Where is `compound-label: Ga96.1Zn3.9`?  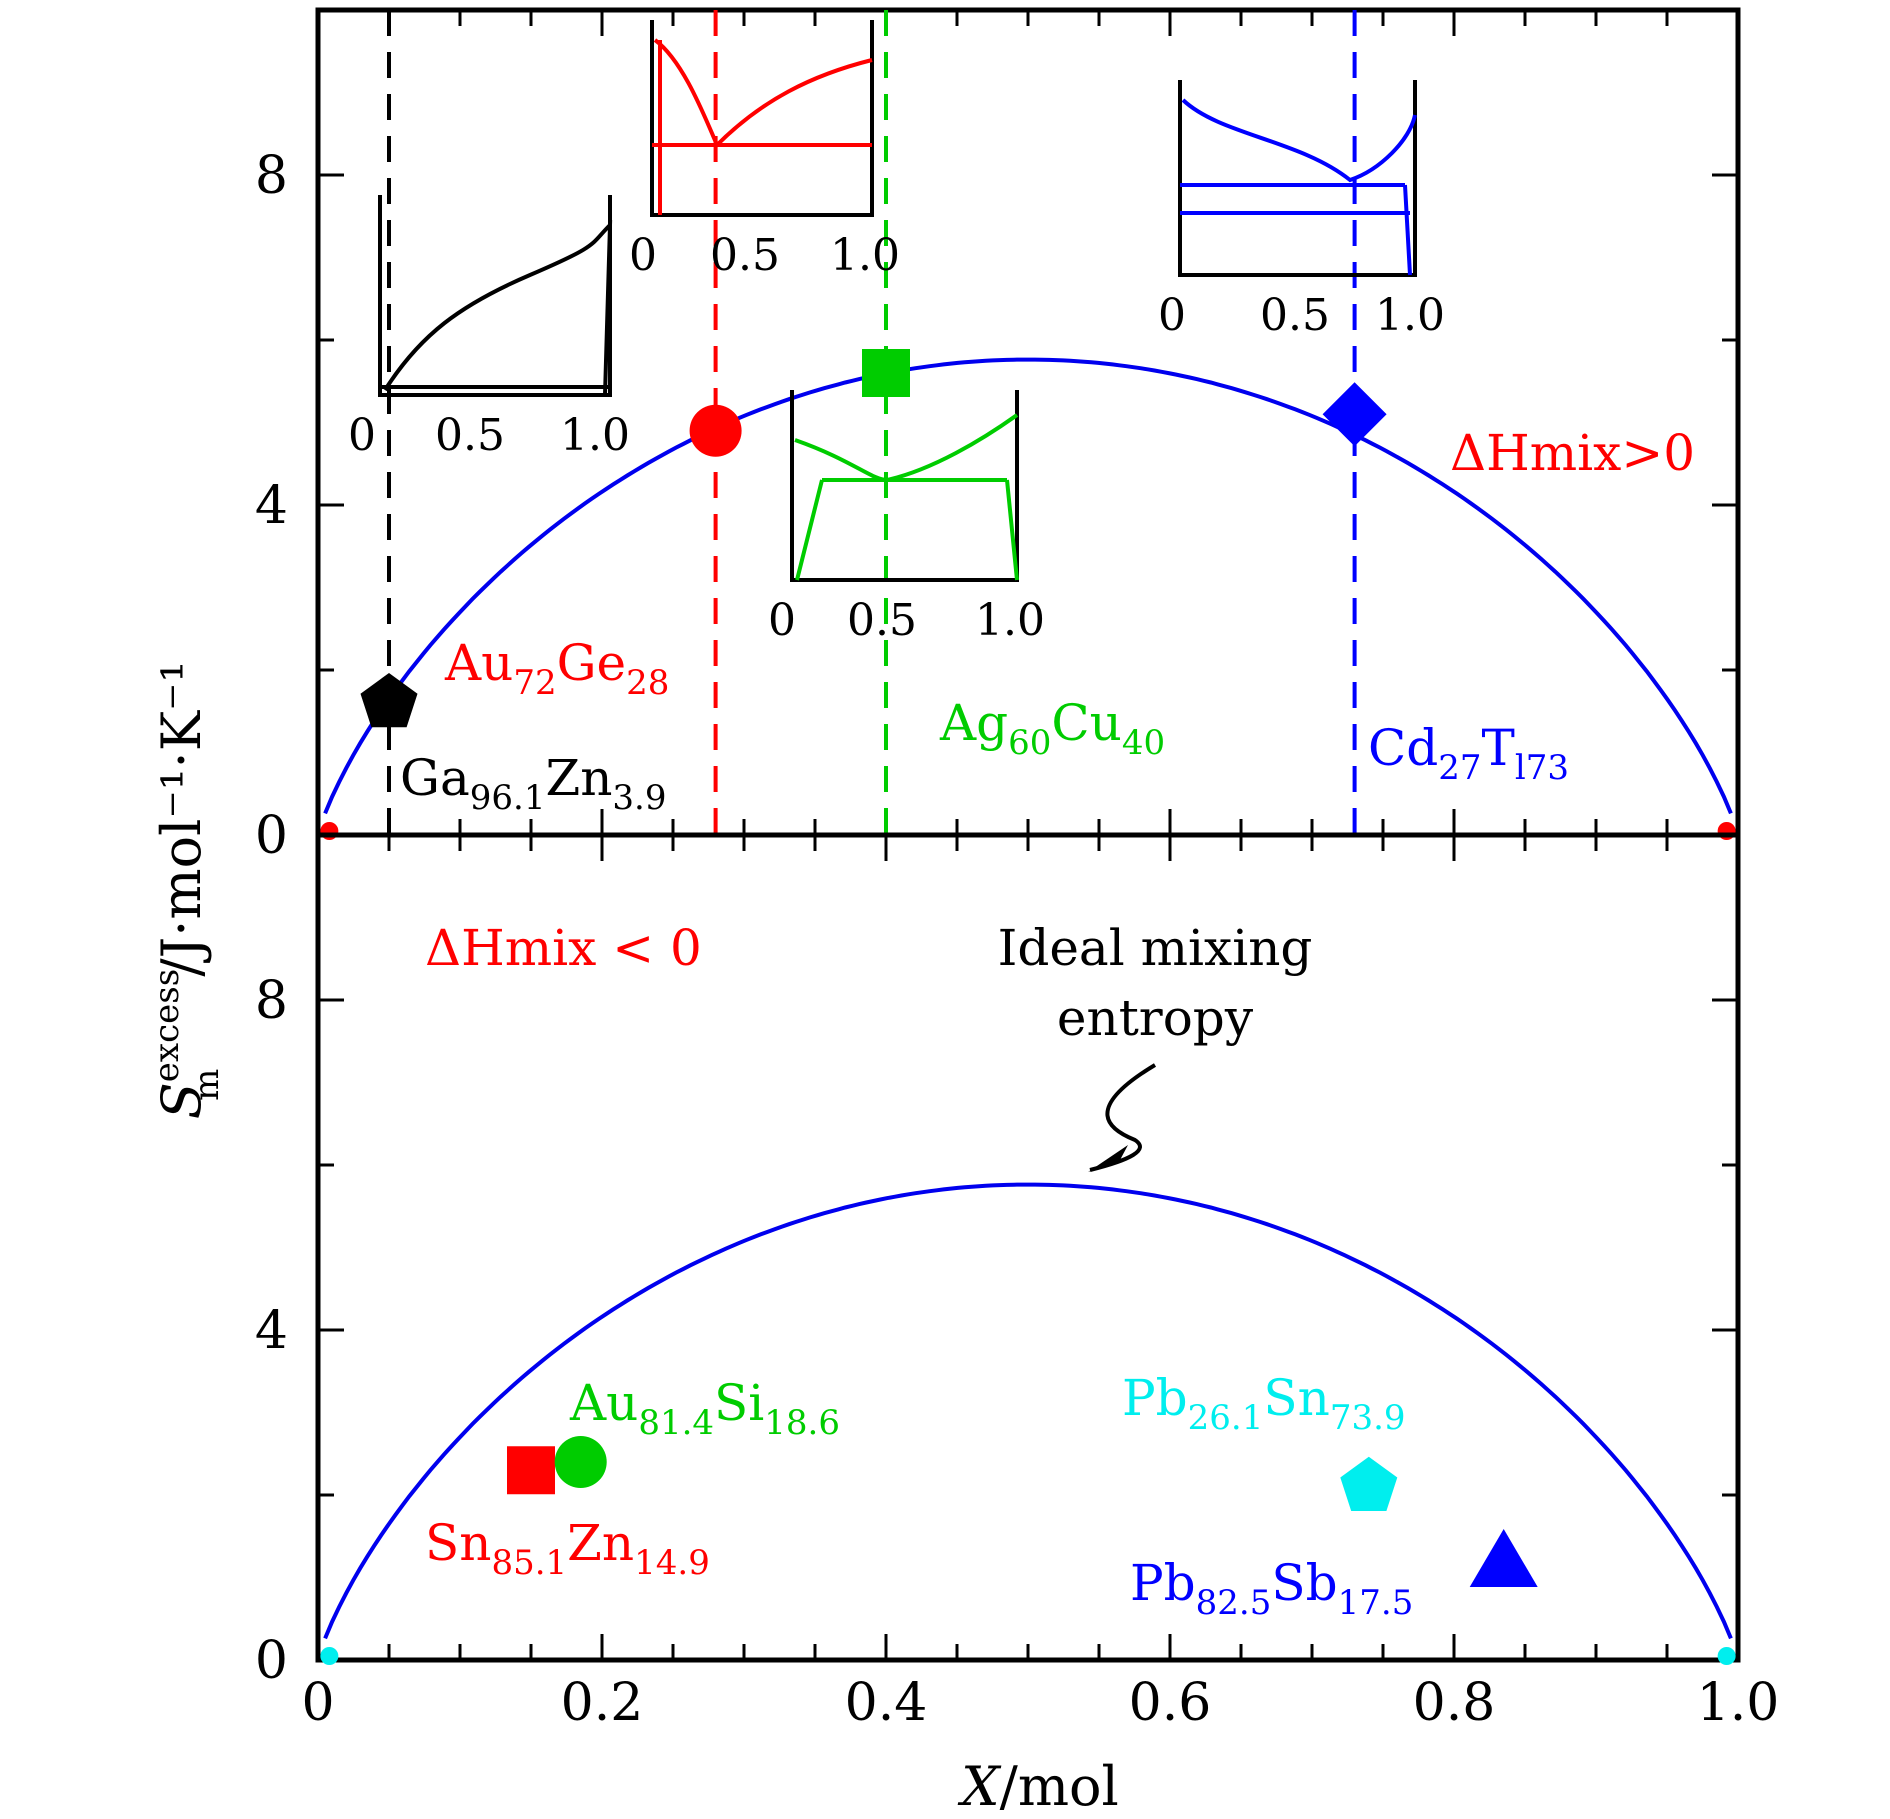 compound-label: Ga96.1Zn3.9 is located at coordinates (533, 783).